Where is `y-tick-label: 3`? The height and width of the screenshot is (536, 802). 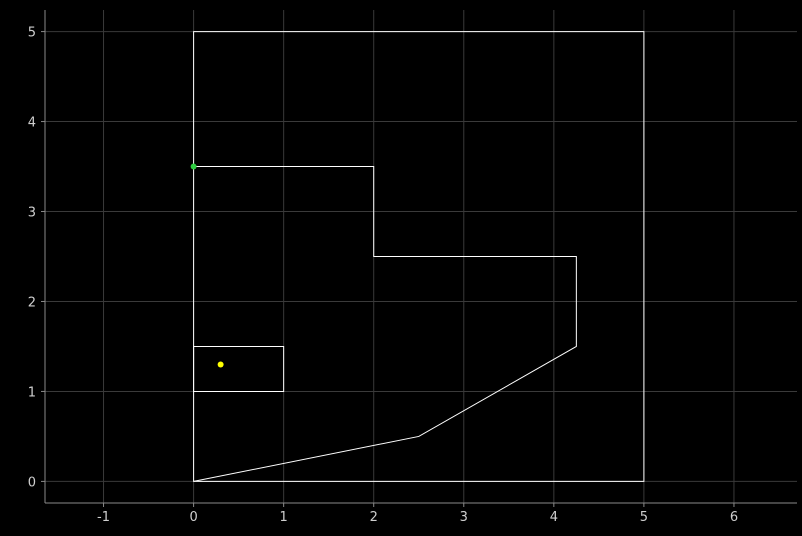 y-tick-label: 3 is located at coordinates (32, 213).